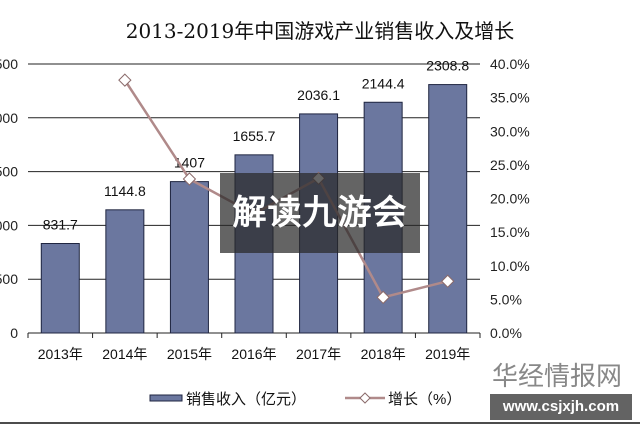 This screenshot has width=640, height=427. I want to click on y-right-tick-label: 0.0%, so click(506, 333).